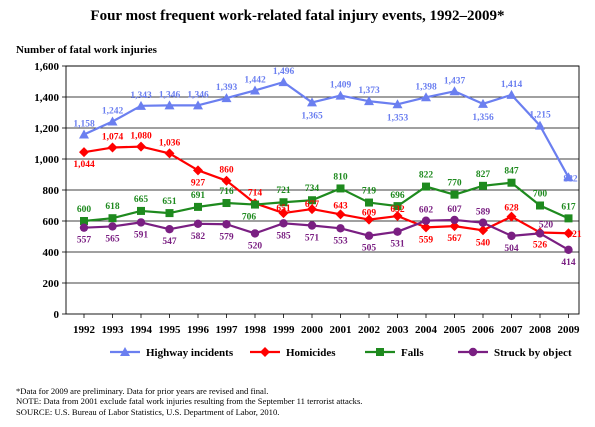  What do you see at coordinates (512, 330) in the screenshot?
I see `x-tick-label: 2007` at bounding box center [512, 330].